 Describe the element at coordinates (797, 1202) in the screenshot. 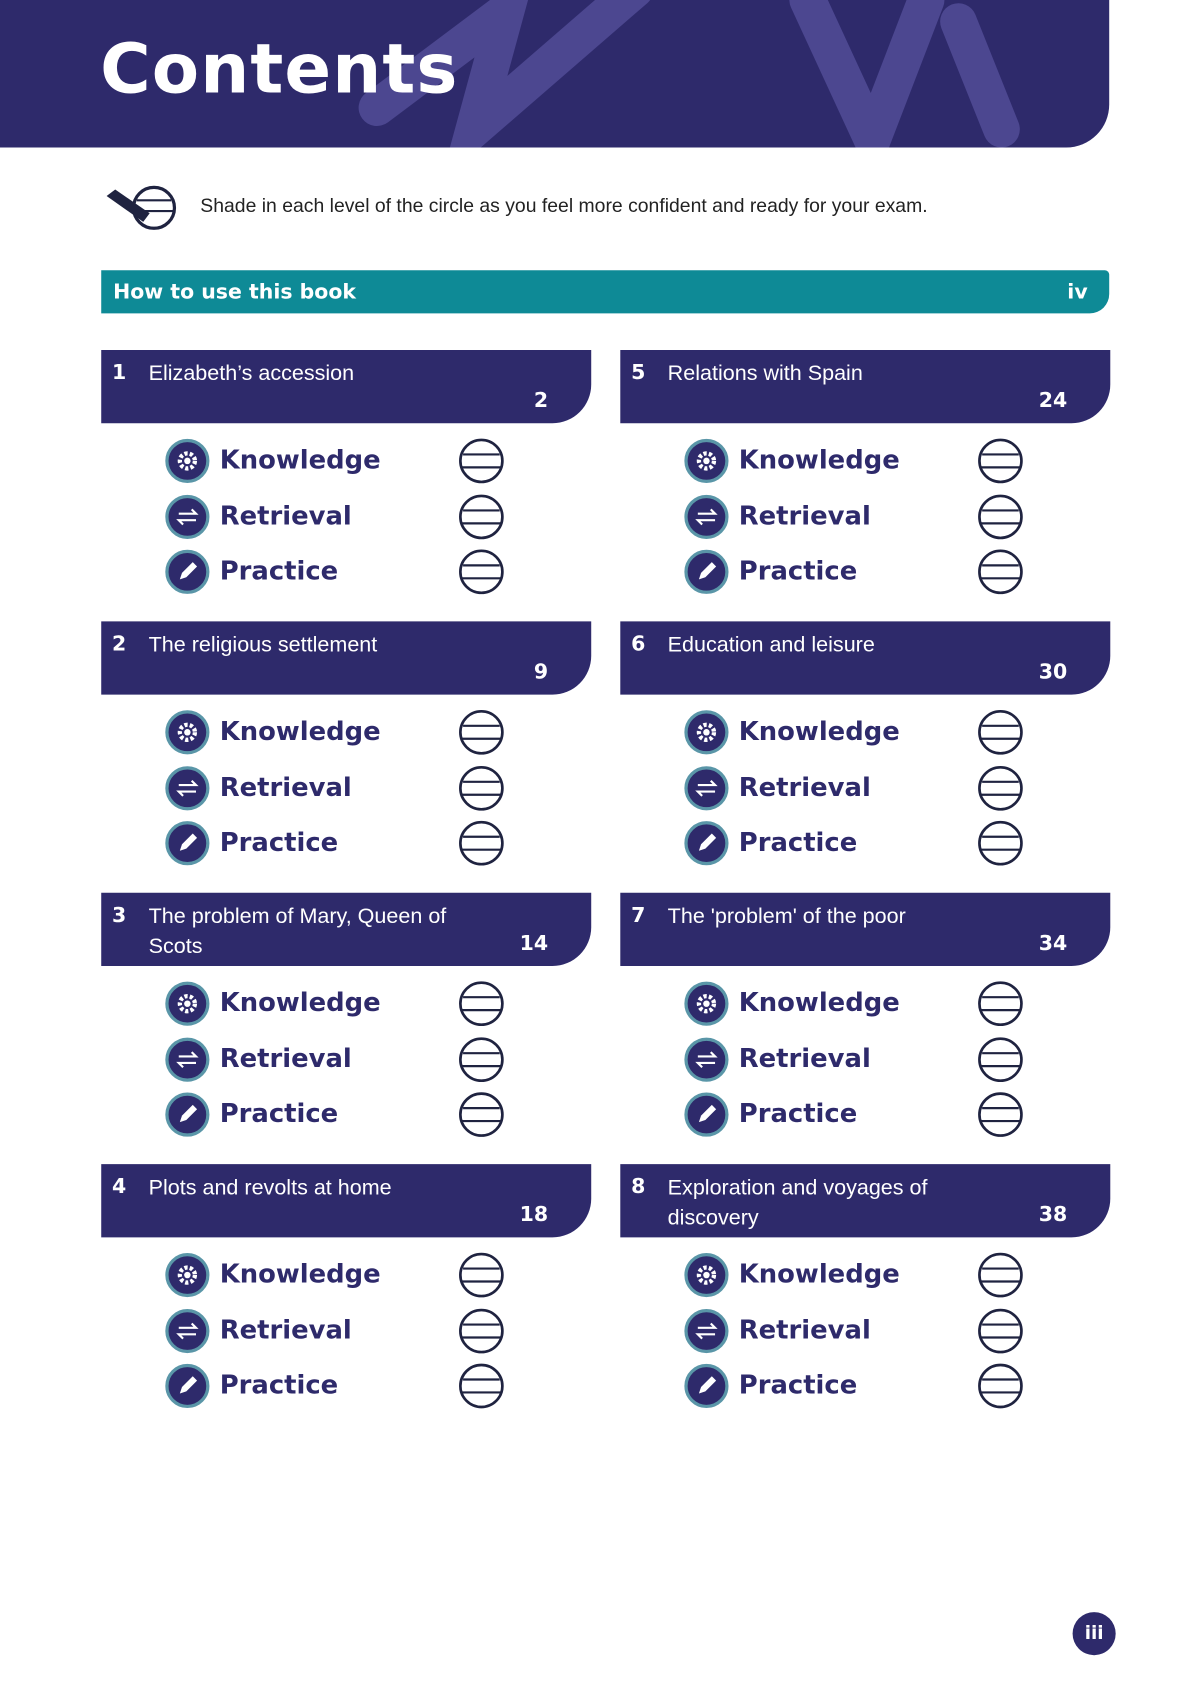

I see `section-title: Exploration and voyages of discovery` at that location.